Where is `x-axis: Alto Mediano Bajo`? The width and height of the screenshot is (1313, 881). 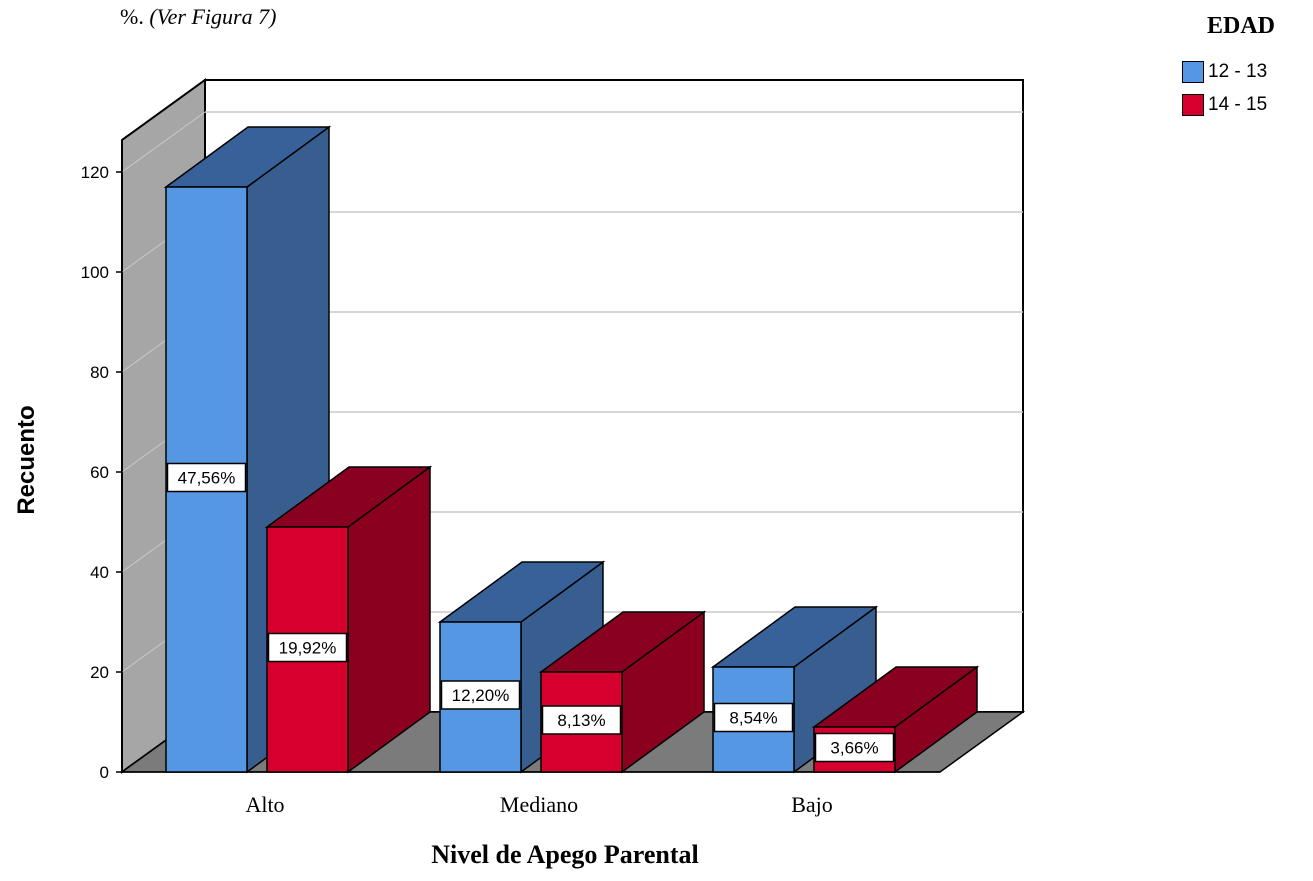 x-axis: Alto Mediano Bajo is located at coordinates (538, 804).